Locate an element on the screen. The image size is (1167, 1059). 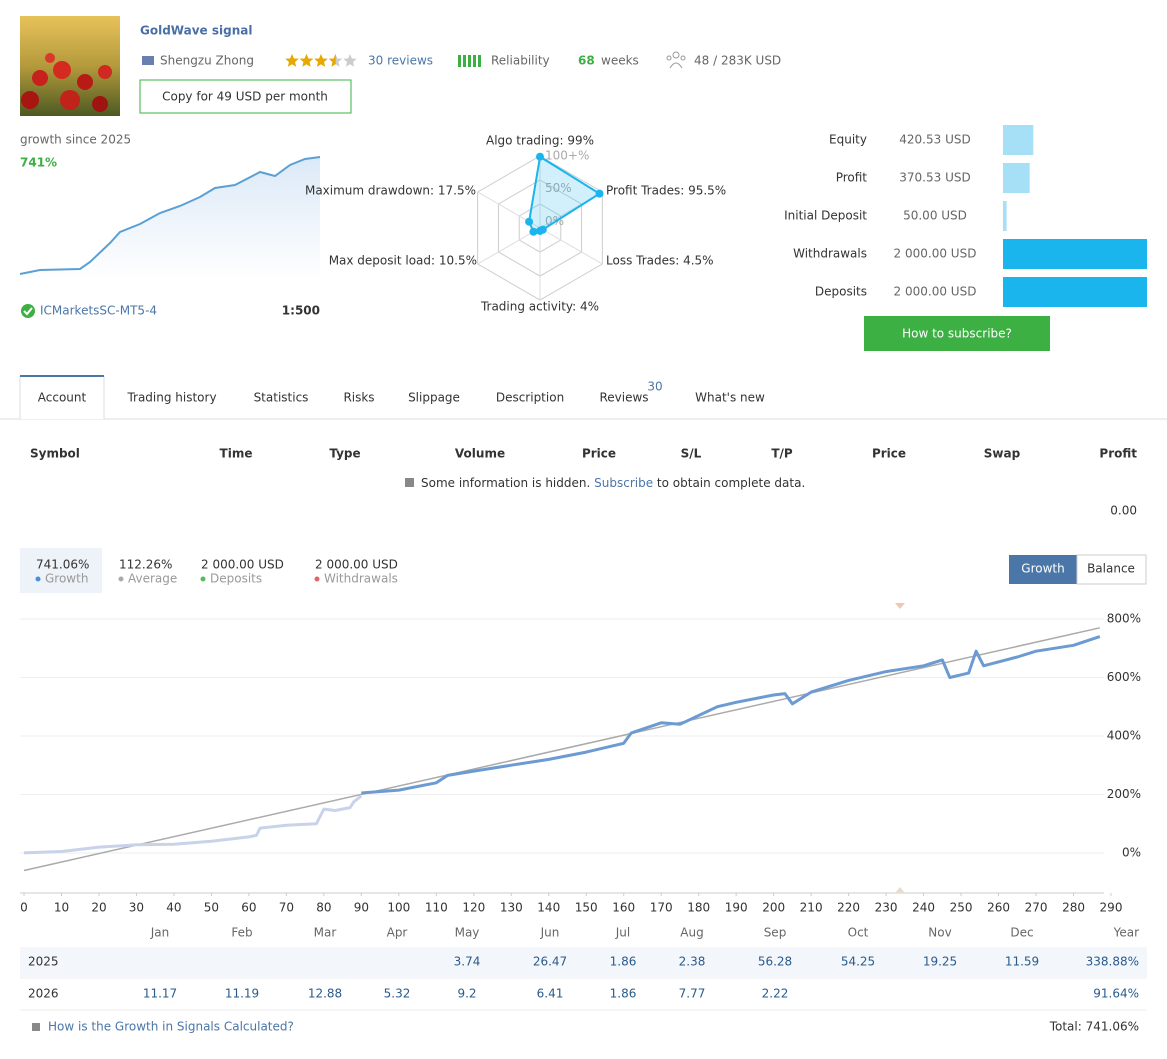
x-tick-label: 140 is located at coordinates (548, 908).